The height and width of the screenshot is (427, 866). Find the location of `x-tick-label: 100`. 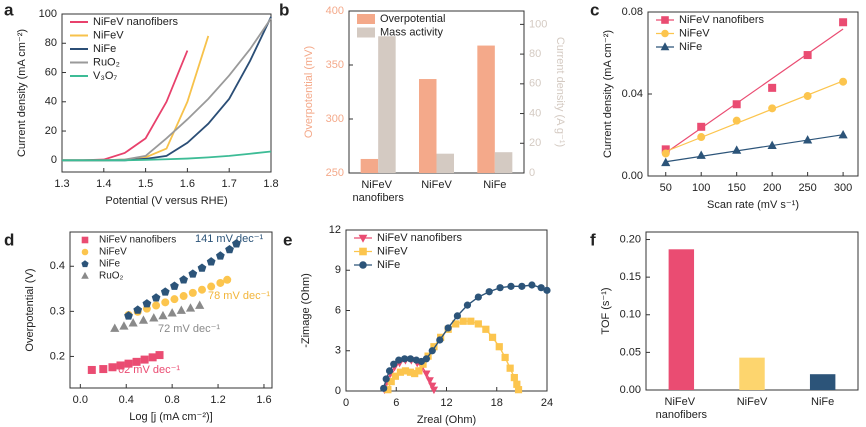

x-tick-label: 100 is located at coordinates (701, 188).